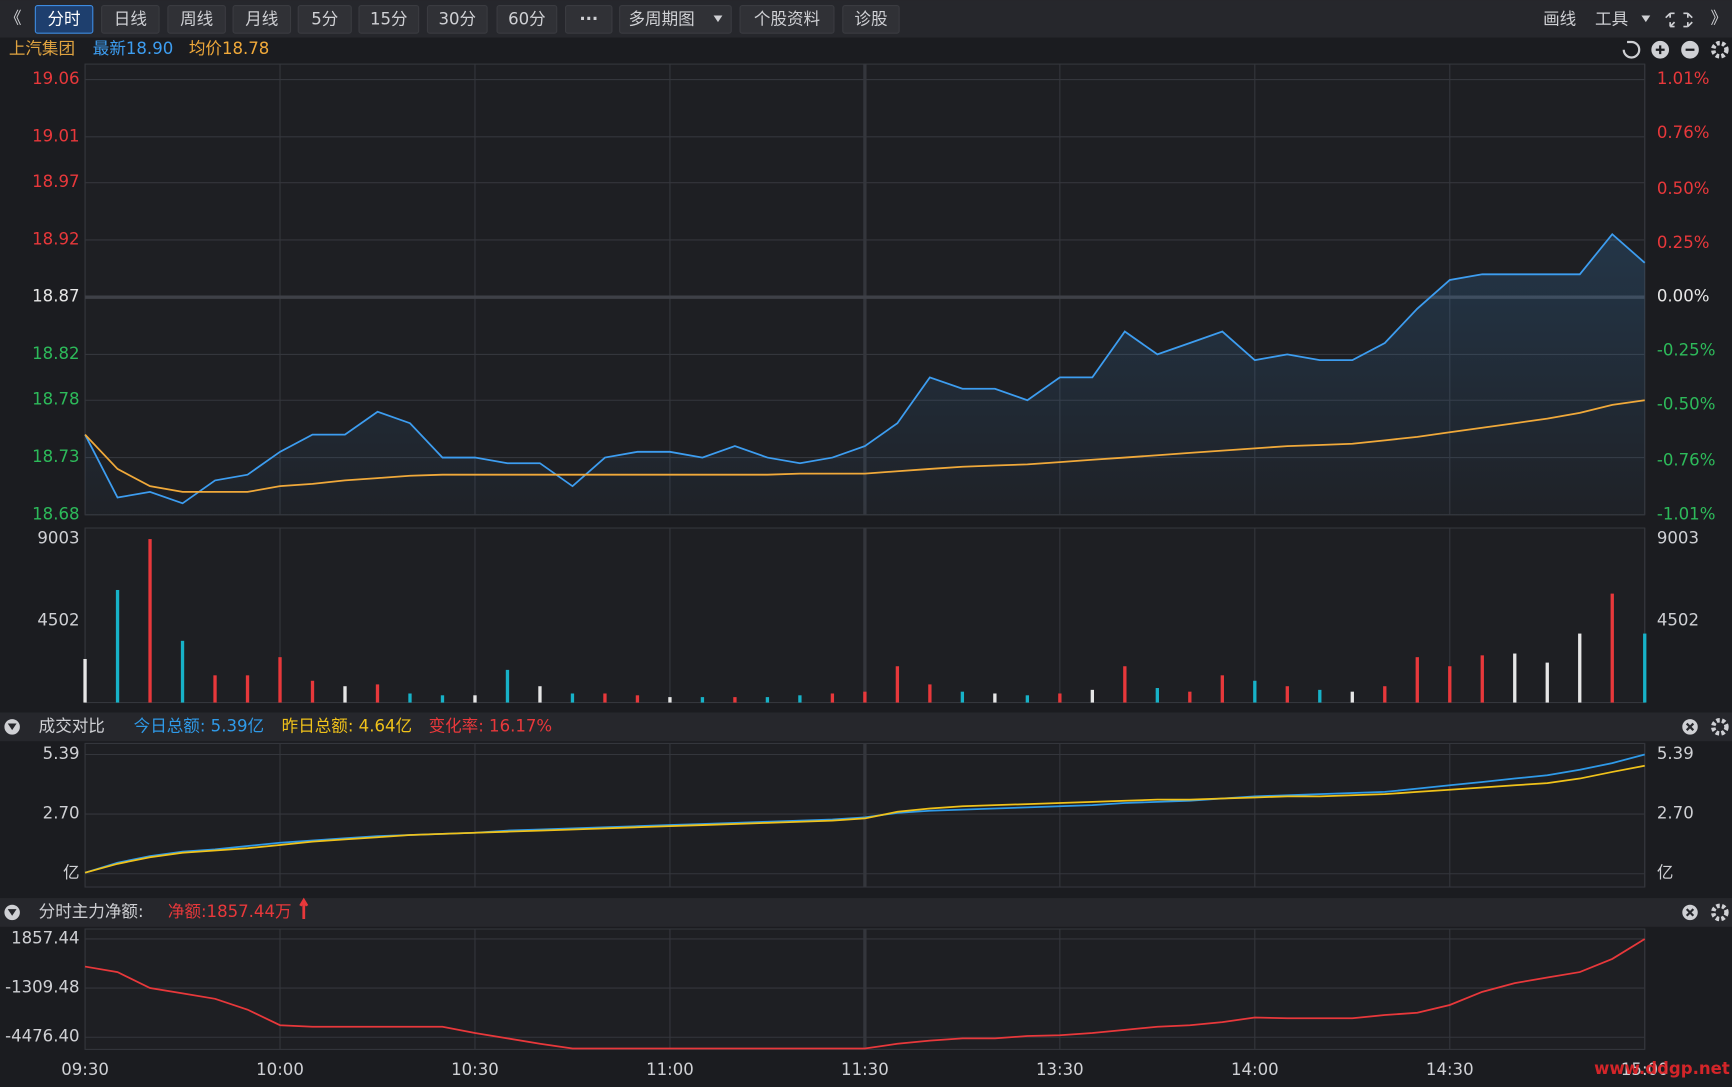 The height and width of the screenshot is (1087, 1732). I want to click on tab-label: 30分, so click(457, 18).